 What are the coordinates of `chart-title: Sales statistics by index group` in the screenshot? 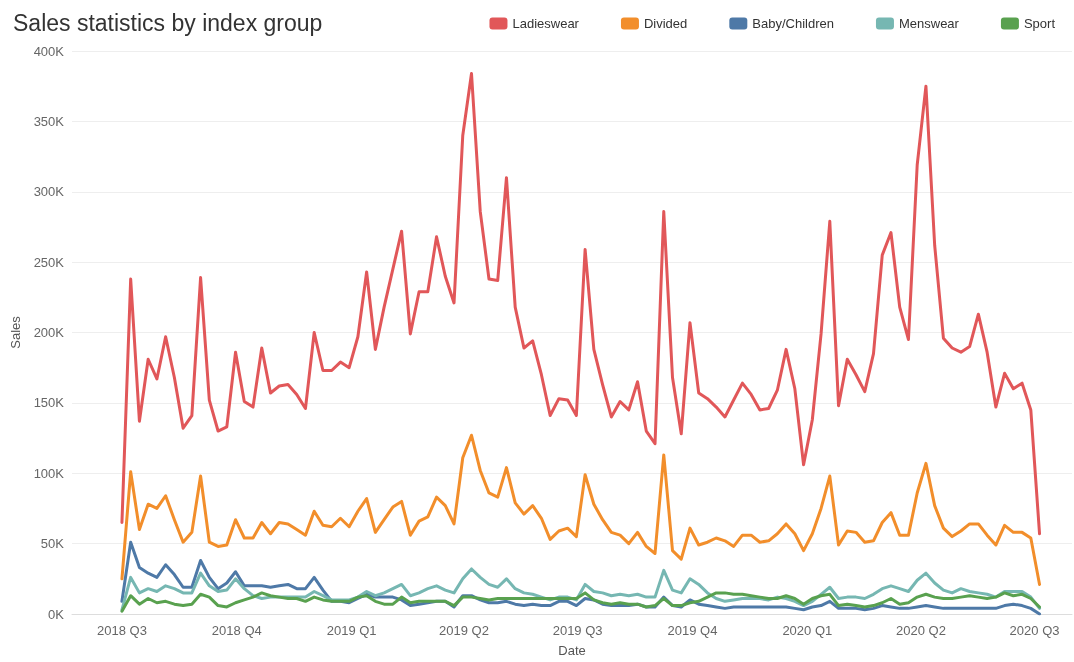 It's located at (168, 22).